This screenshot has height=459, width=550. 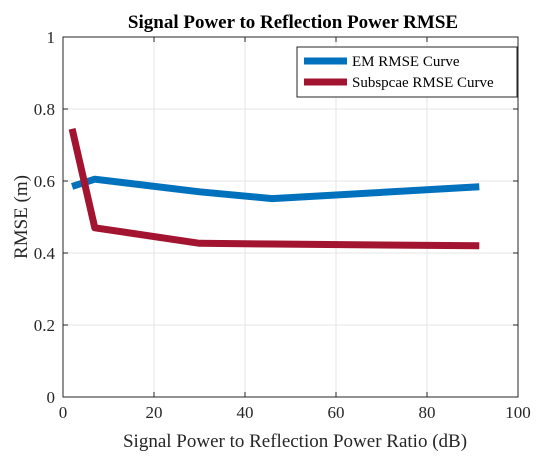 I want to click on x-tick-label: 80, so click(x=427, y=412).